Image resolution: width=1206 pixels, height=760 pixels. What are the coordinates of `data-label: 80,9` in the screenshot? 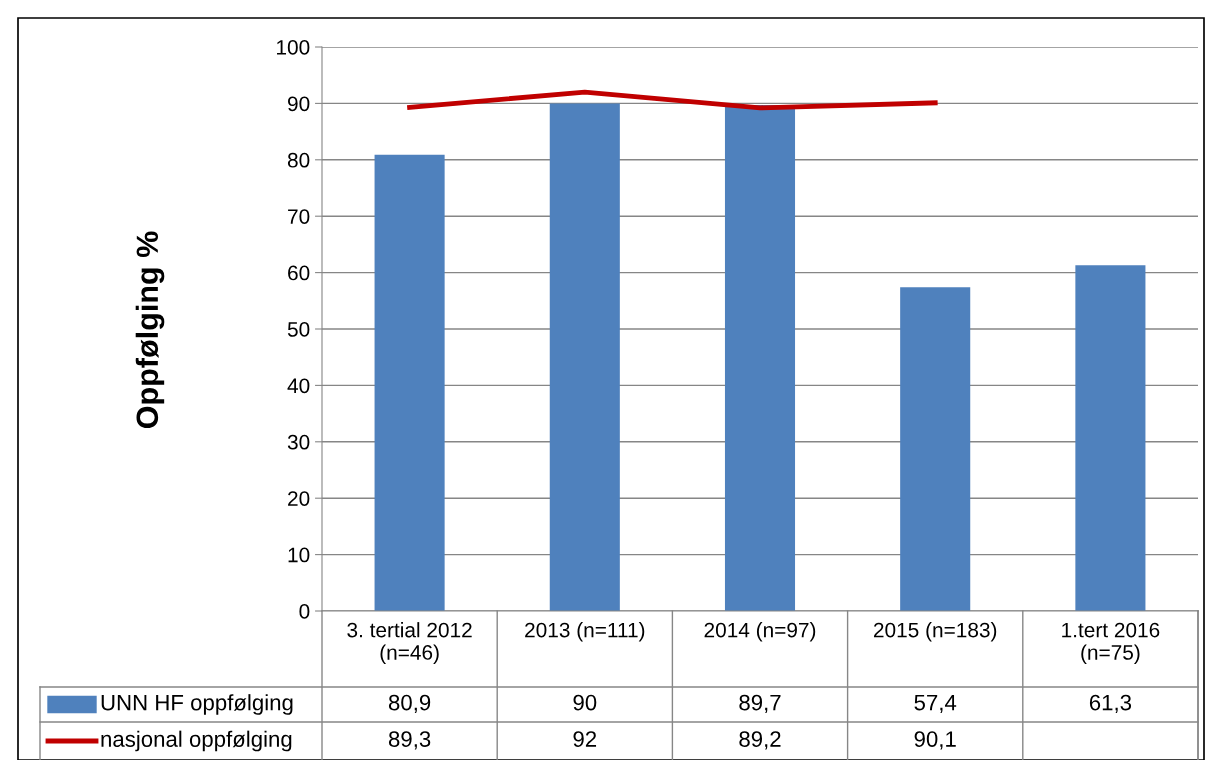 It's located at (409, 704).